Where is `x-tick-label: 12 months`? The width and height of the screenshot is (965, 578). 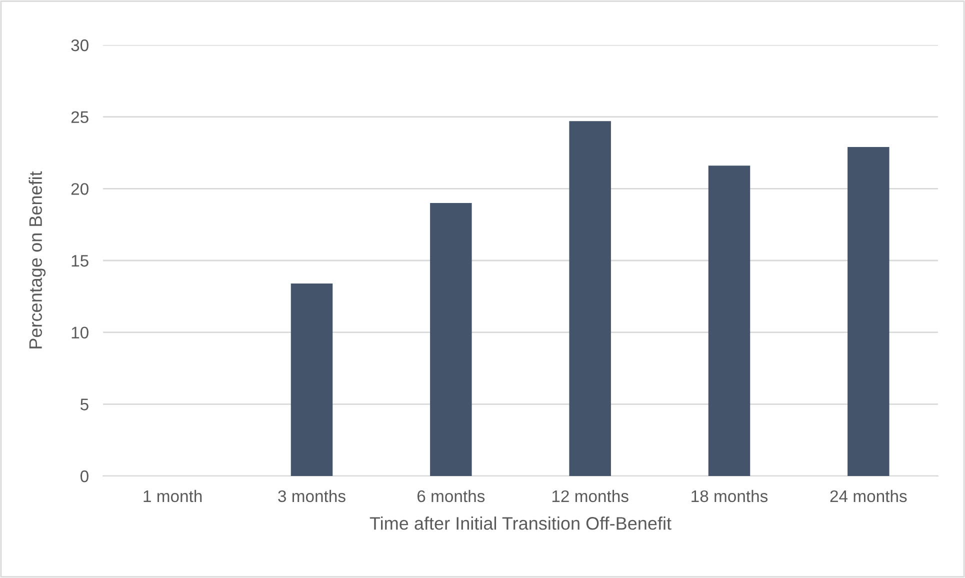 x-tick-label: 12 months is located at coordinates (590, 496).